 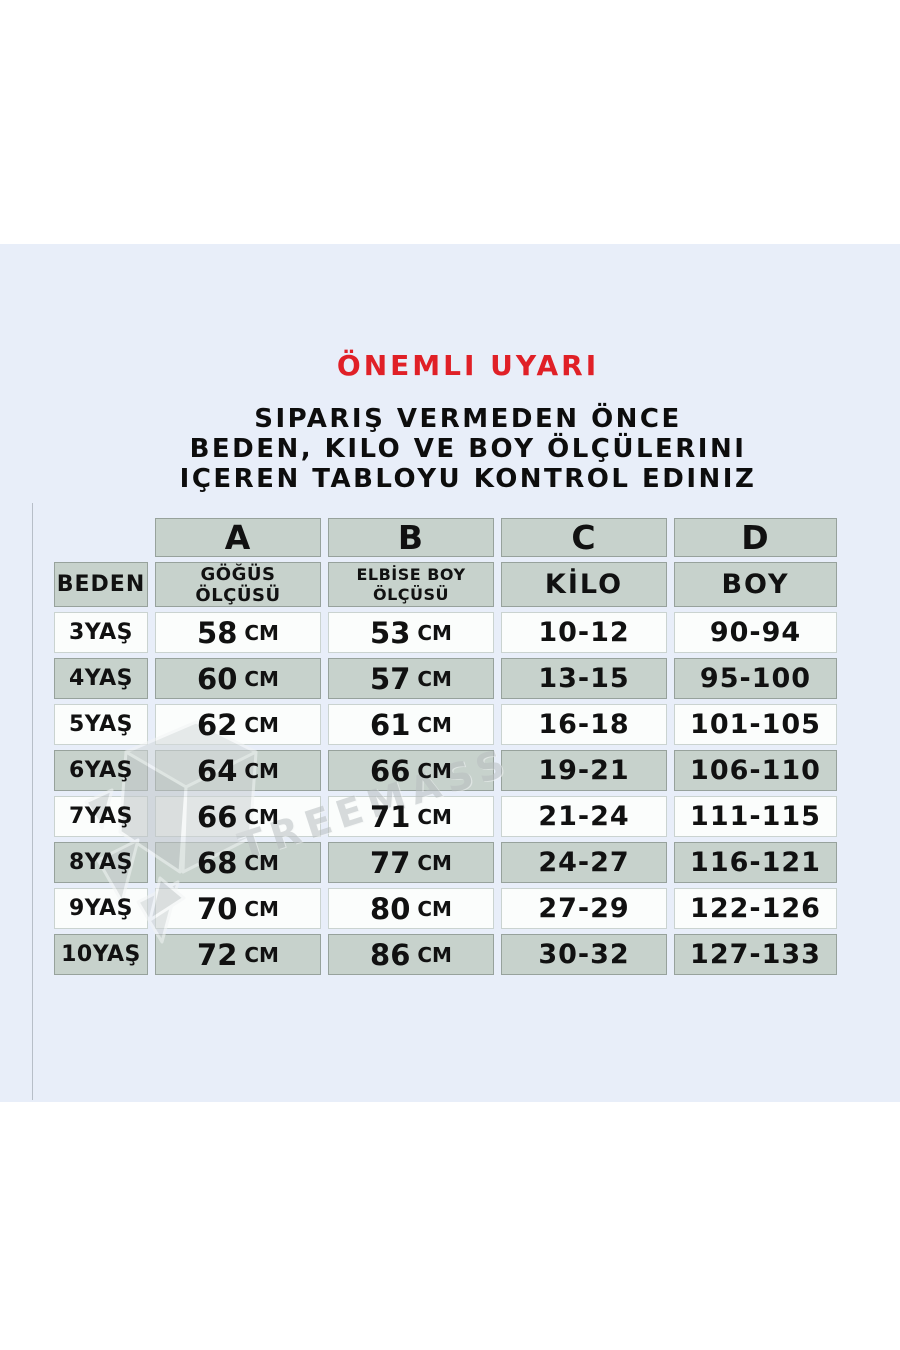 I want to click on row-label: 8YAŞ, so click(x=100, y=862).